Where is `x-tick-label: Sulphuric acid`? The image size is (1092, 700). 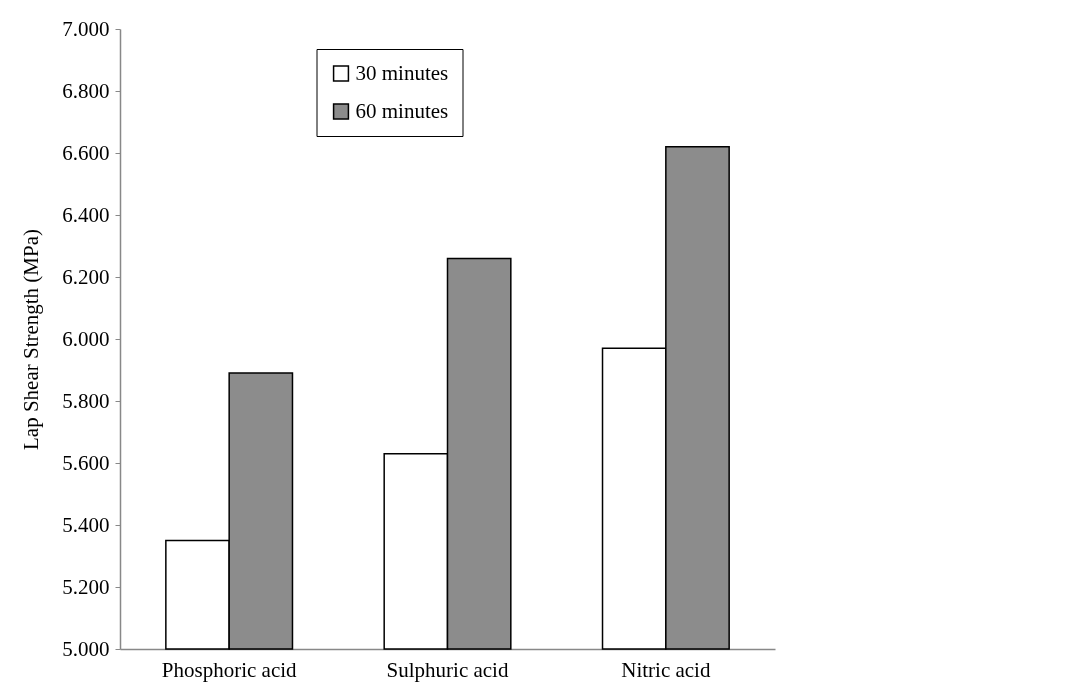 x-tick-label: Sulphuric acid is located at coordinates (447, 669).